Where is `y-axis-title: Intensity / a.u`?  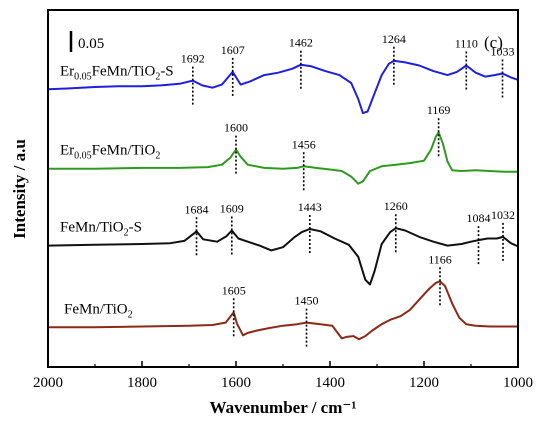 y-axis-title: Intensity / a.u is located at coordinates (19, 189).